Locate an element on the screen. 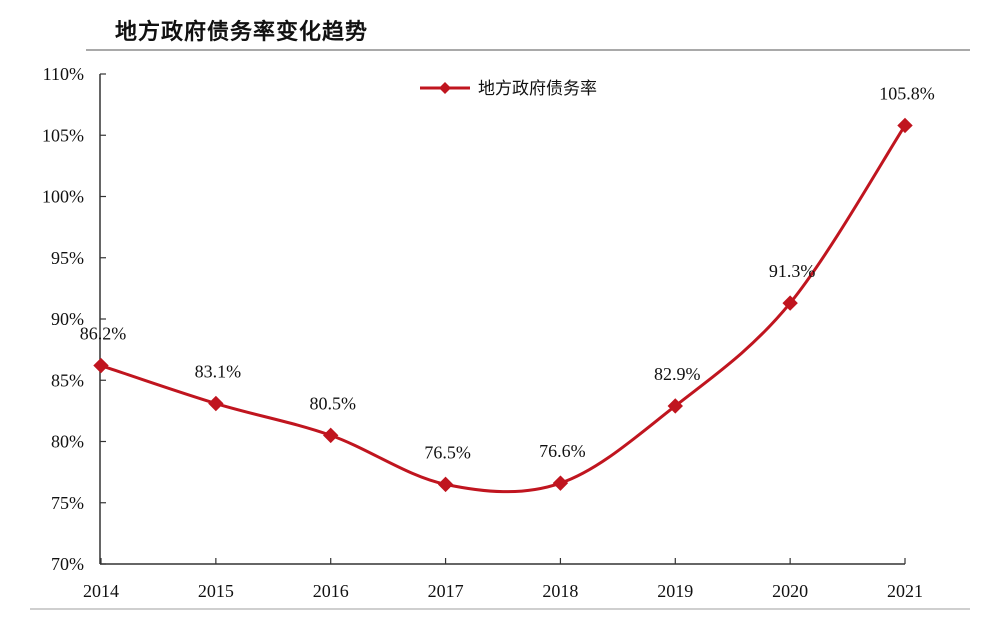 The height and width of the screenshot is (617, 991). data-label: 91.3% is located at coordinates (792, 271).